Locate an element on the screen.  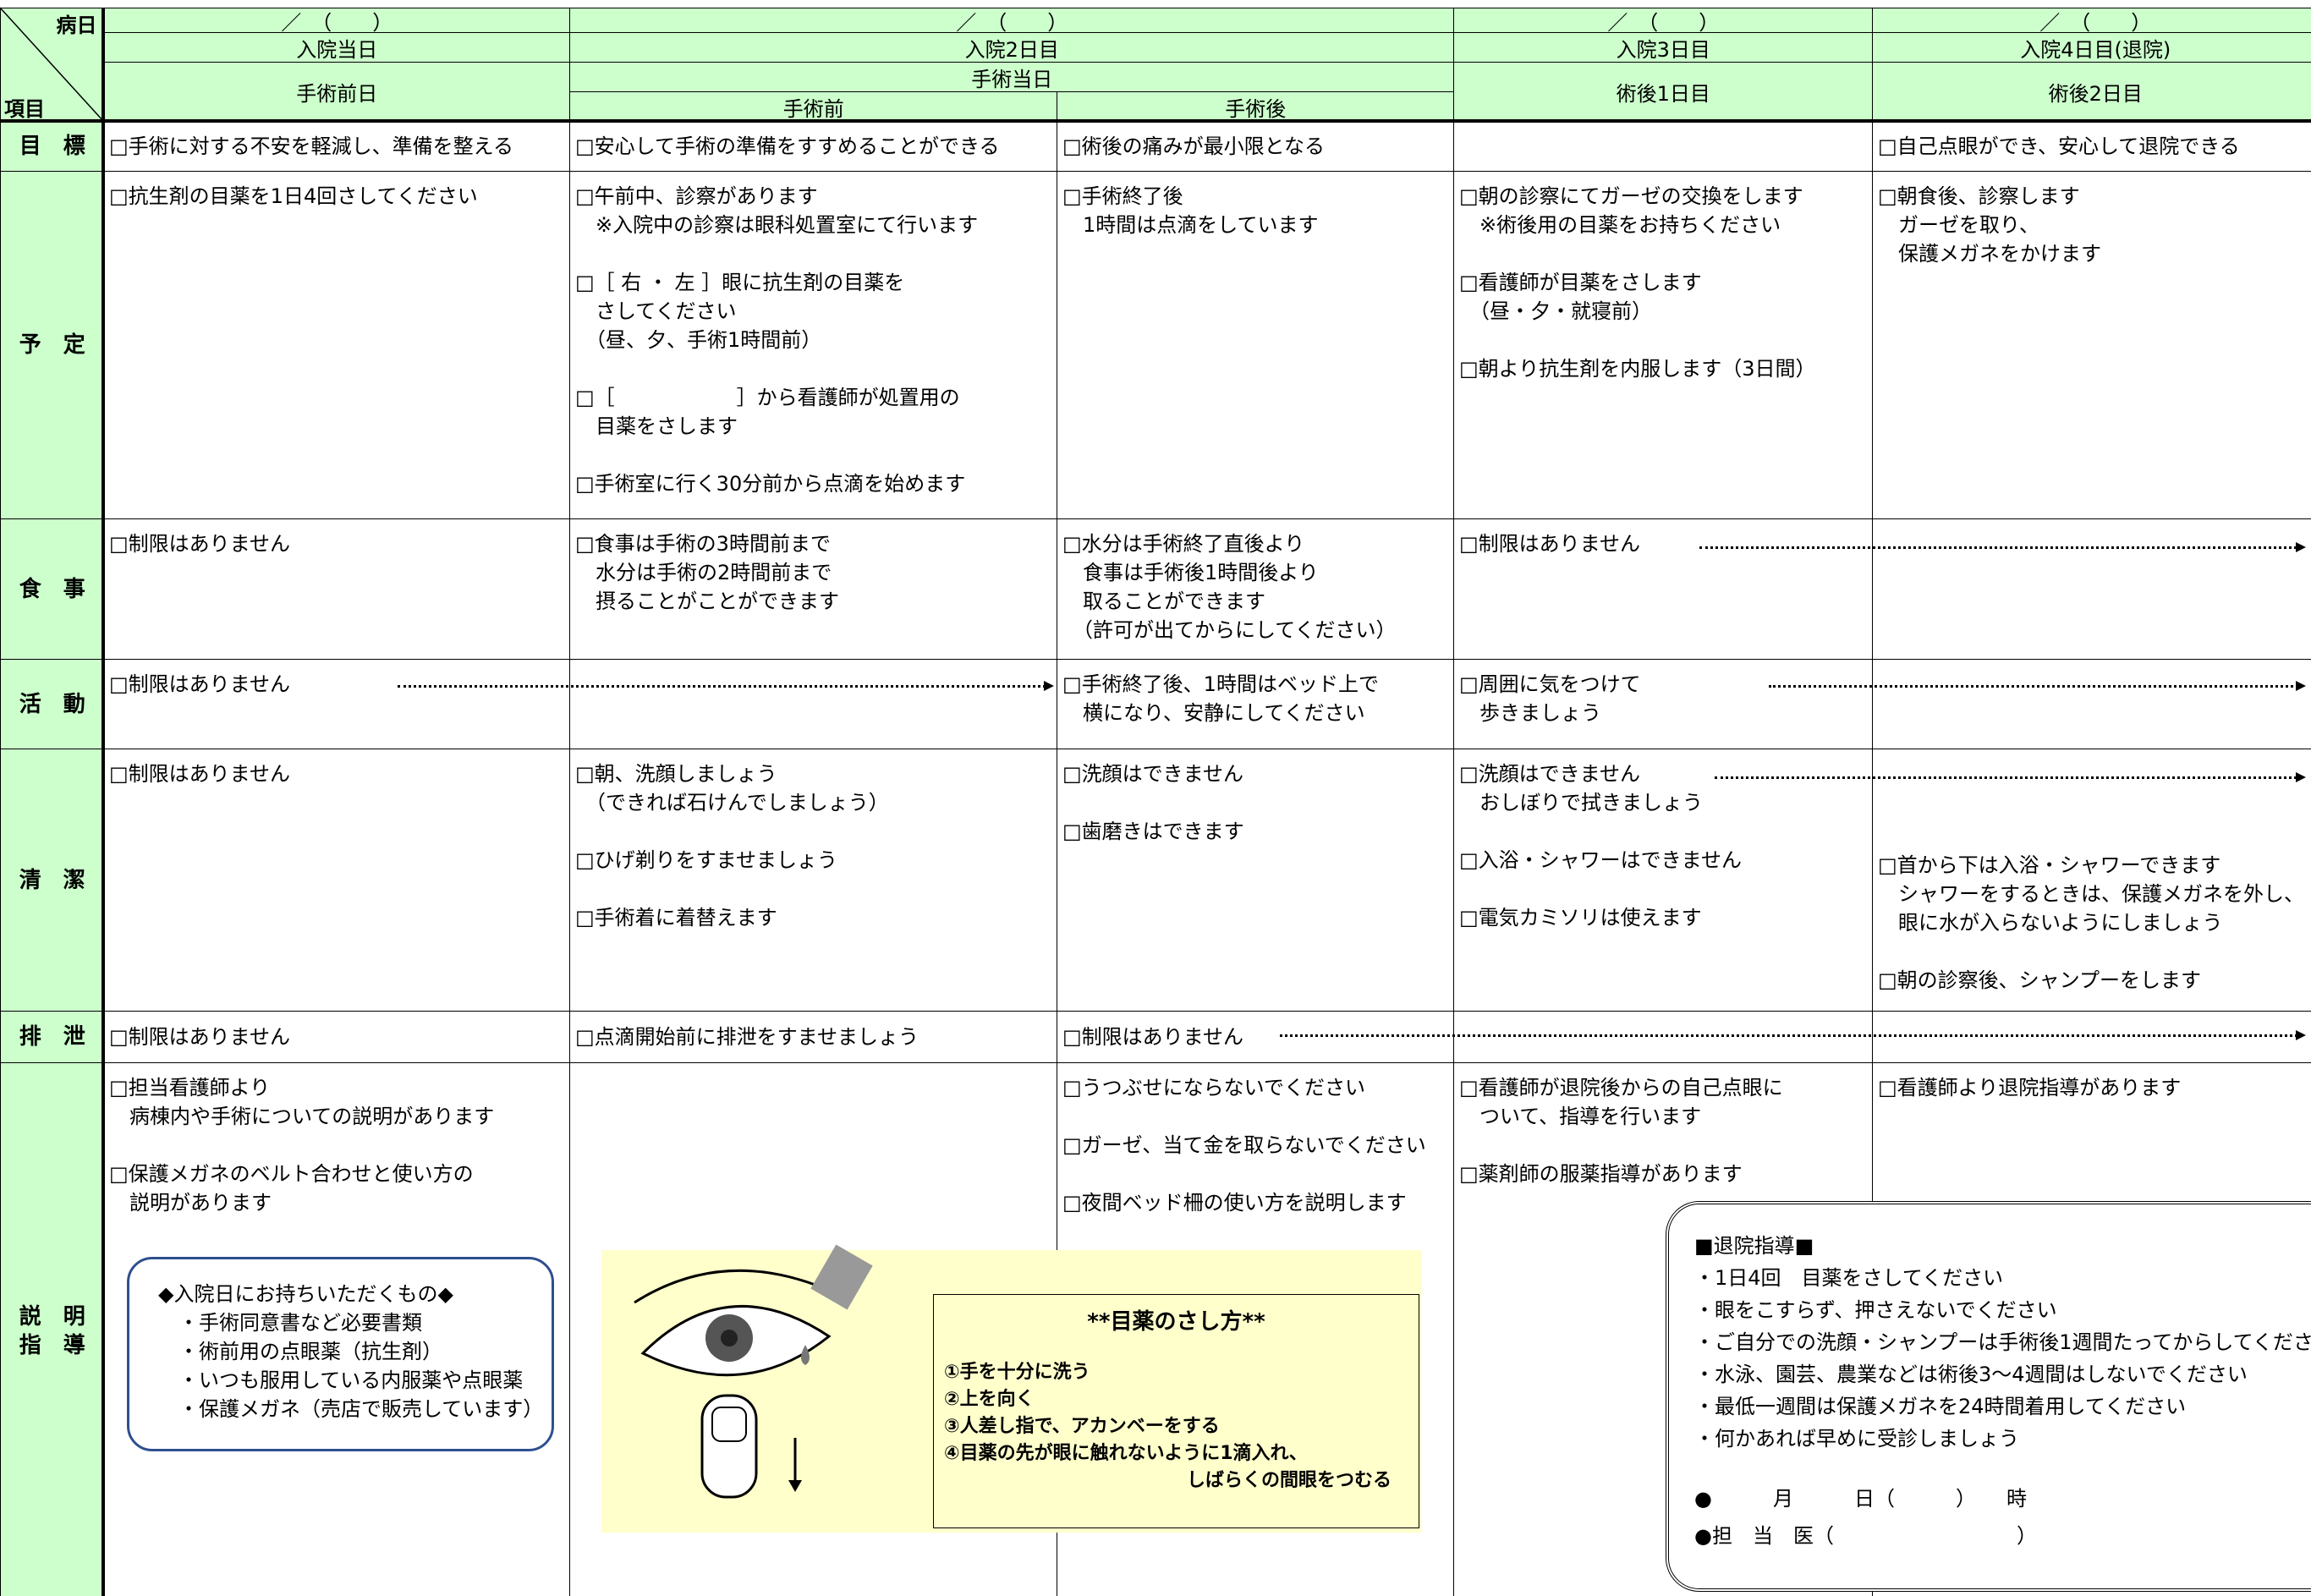
plan-item: □安心して手術の準備をすすめることができる is located at coordinates (813, 146).